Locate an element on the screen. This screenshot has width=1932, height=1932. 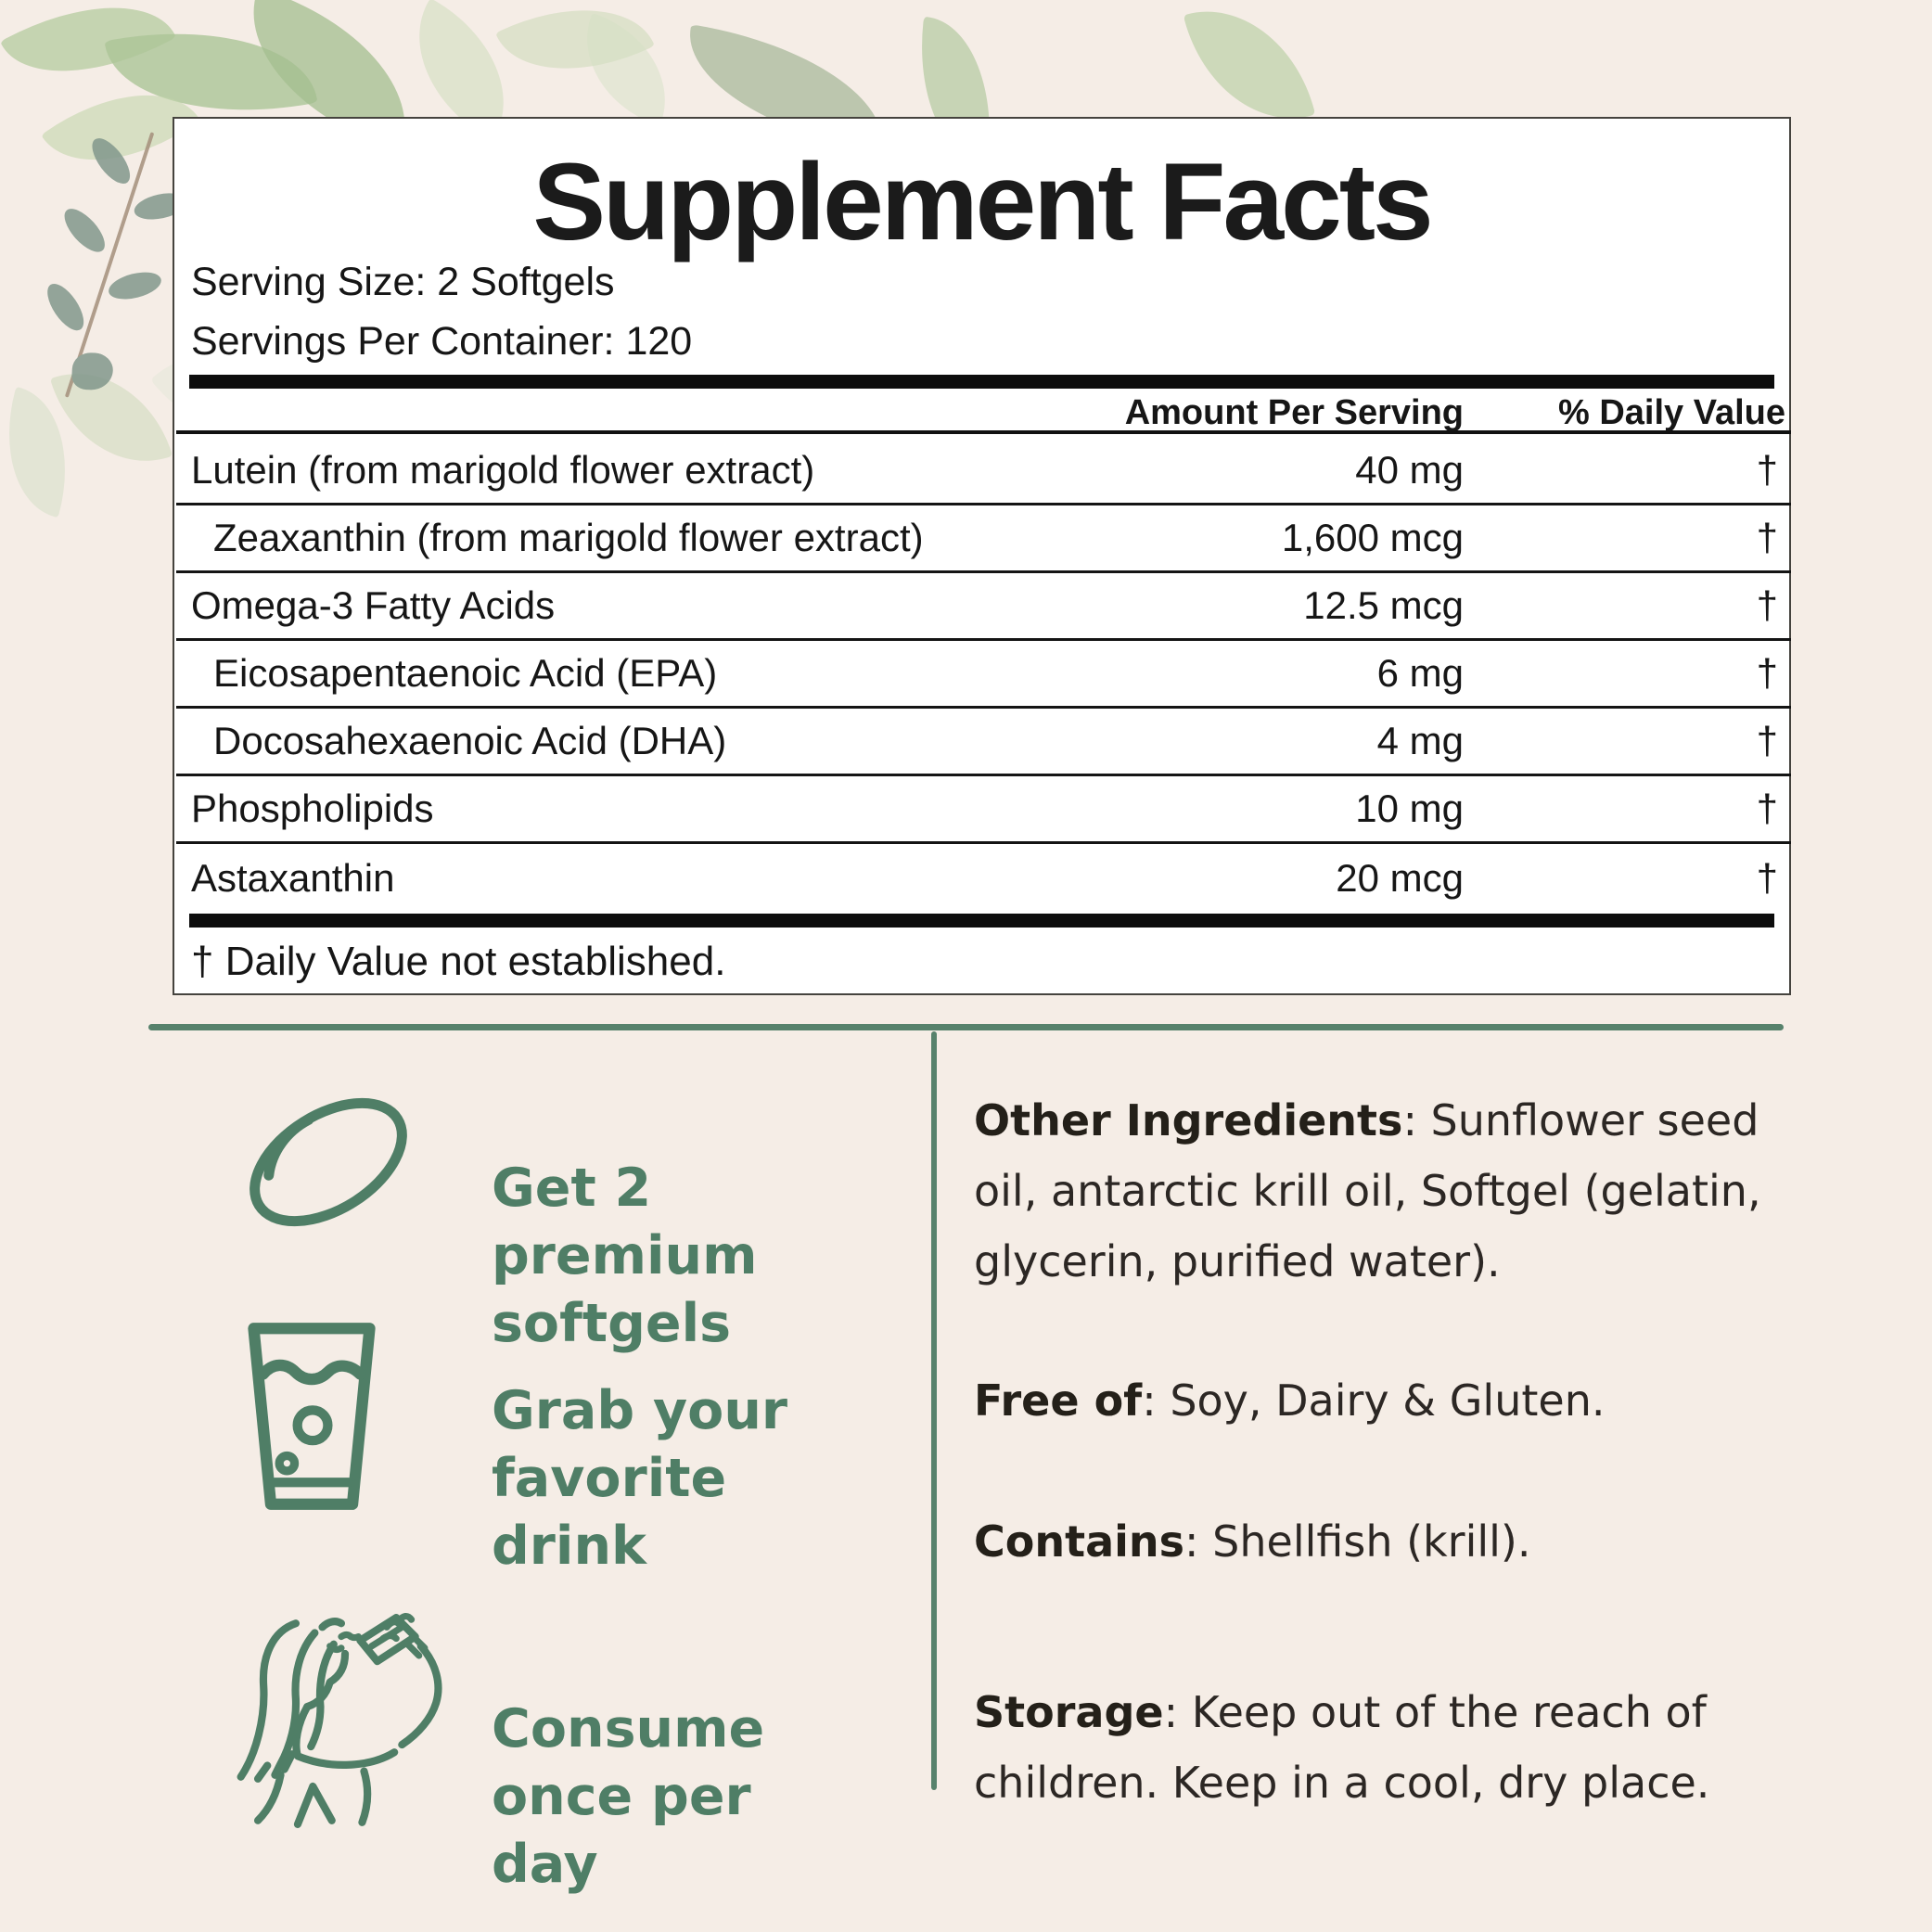
ingredient-amount: 12.5 mcg is located at coordinates (1383, 605).